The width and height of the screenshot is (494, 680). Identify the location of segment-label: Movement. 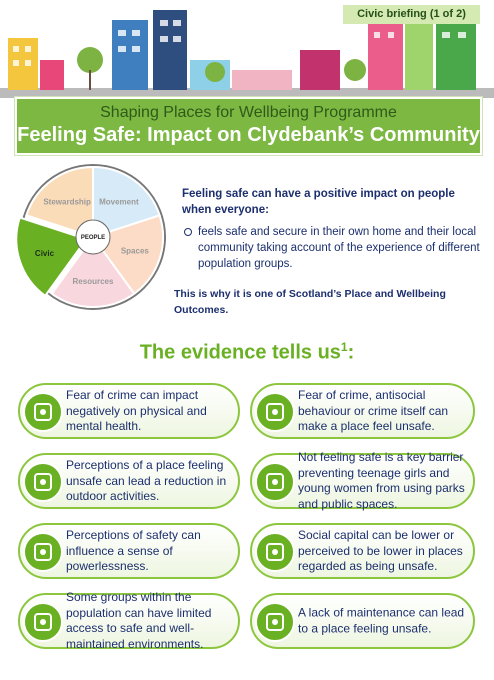
(119, 201).